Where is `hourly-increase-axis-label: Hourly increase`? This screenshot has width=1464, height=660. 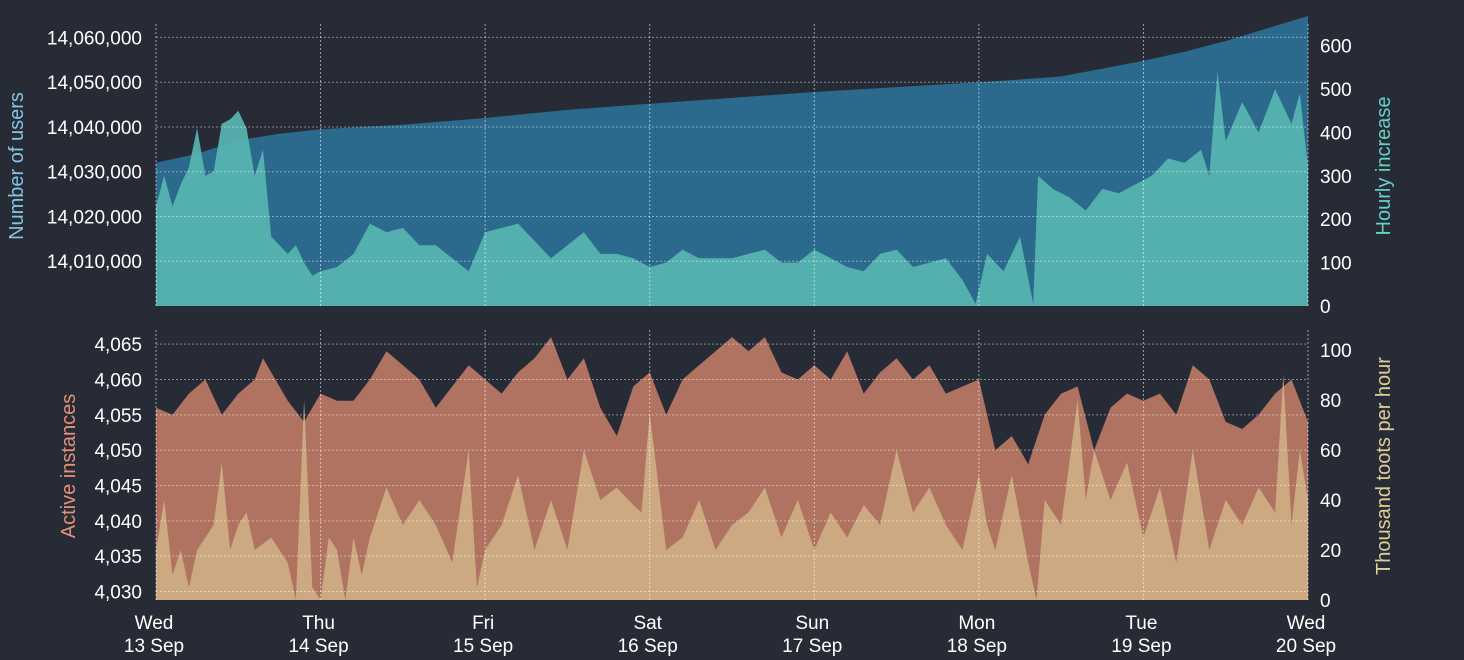 hourly-increase-axis-label: Hourly increase is located at coordinates (1384, 166).